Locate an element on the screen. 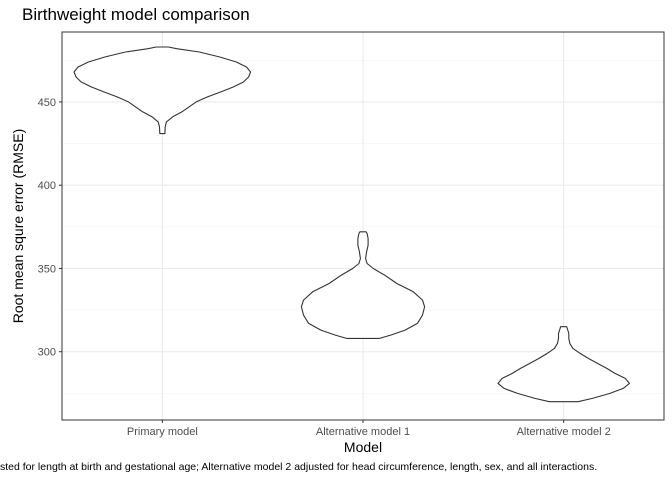  violin-primary-model is located at coordinates (162, 90).